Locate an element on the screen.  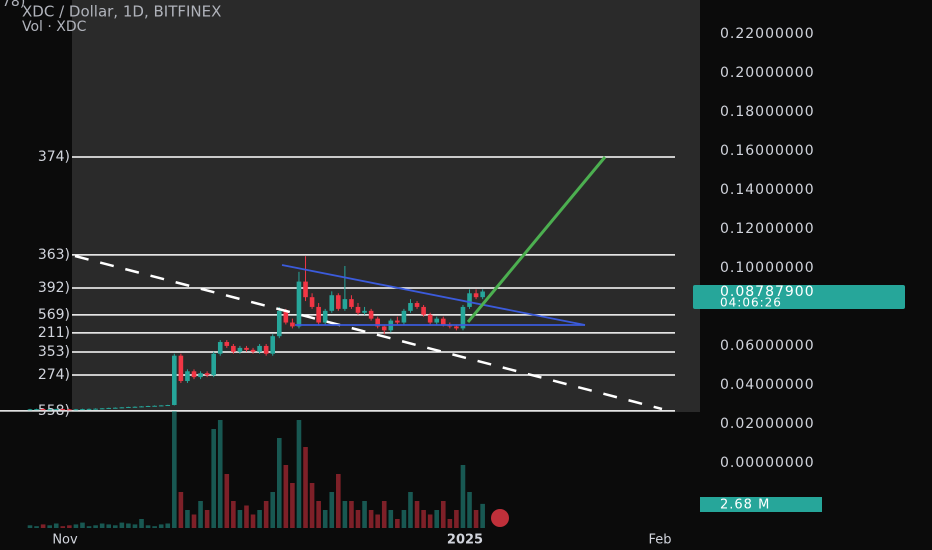
corner-label: 78) is located at coordinates (13, 5).